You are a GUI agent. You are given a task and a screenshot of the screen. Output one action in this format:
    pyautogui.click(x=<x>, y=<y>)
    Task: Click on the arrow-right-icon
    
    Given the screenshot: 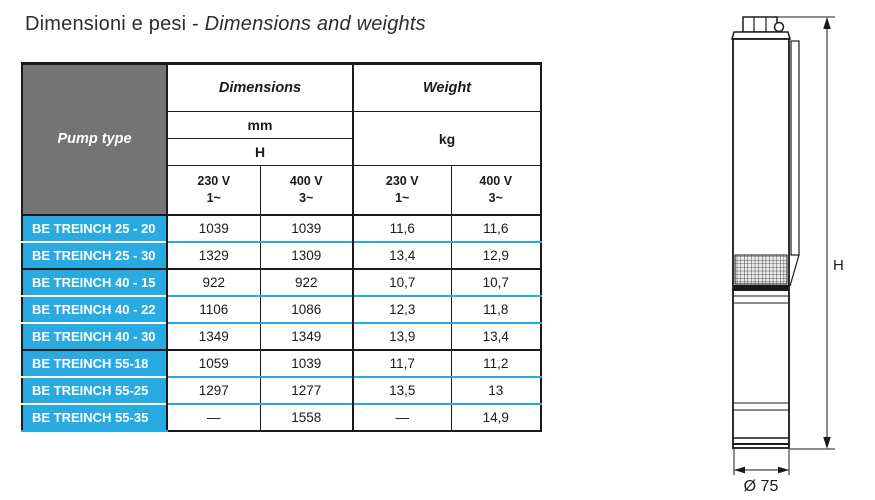 What is the action you would take?
    pyautogui.click(x=783, y=470)
    